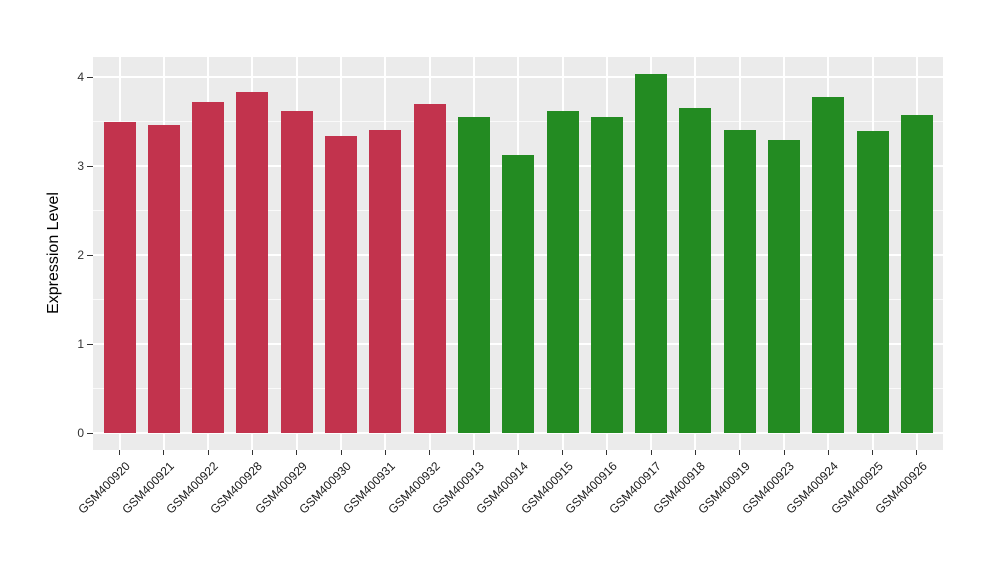  I want to click on y-axis-tick-label: 0, so click(80, 433).